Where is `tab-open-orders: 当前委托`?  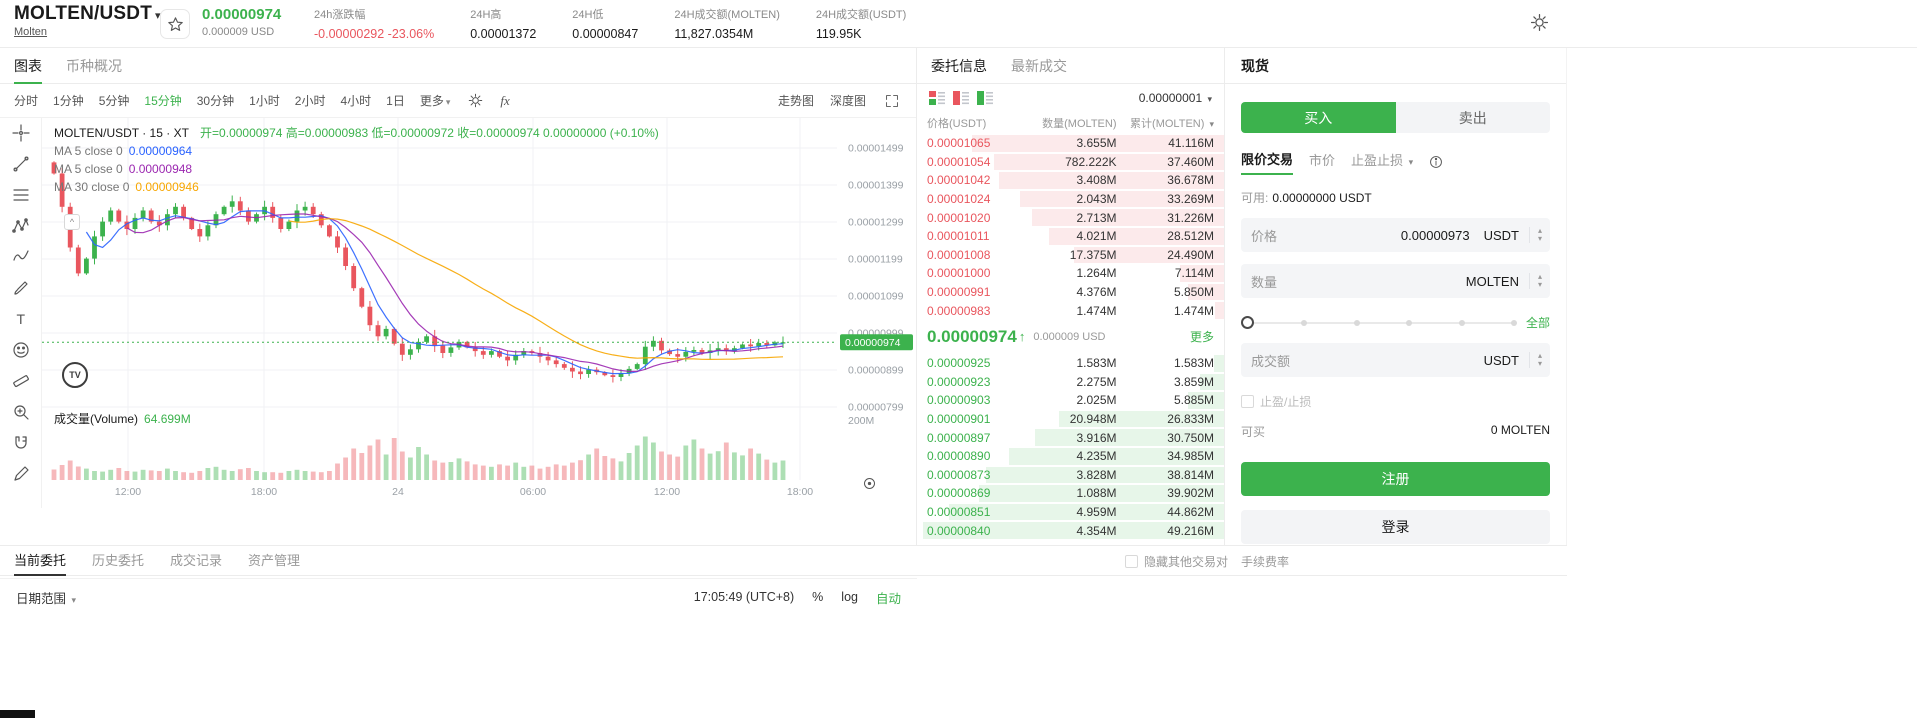
tab-open-orders: 当前委托 is located at coordinates (40, 560).